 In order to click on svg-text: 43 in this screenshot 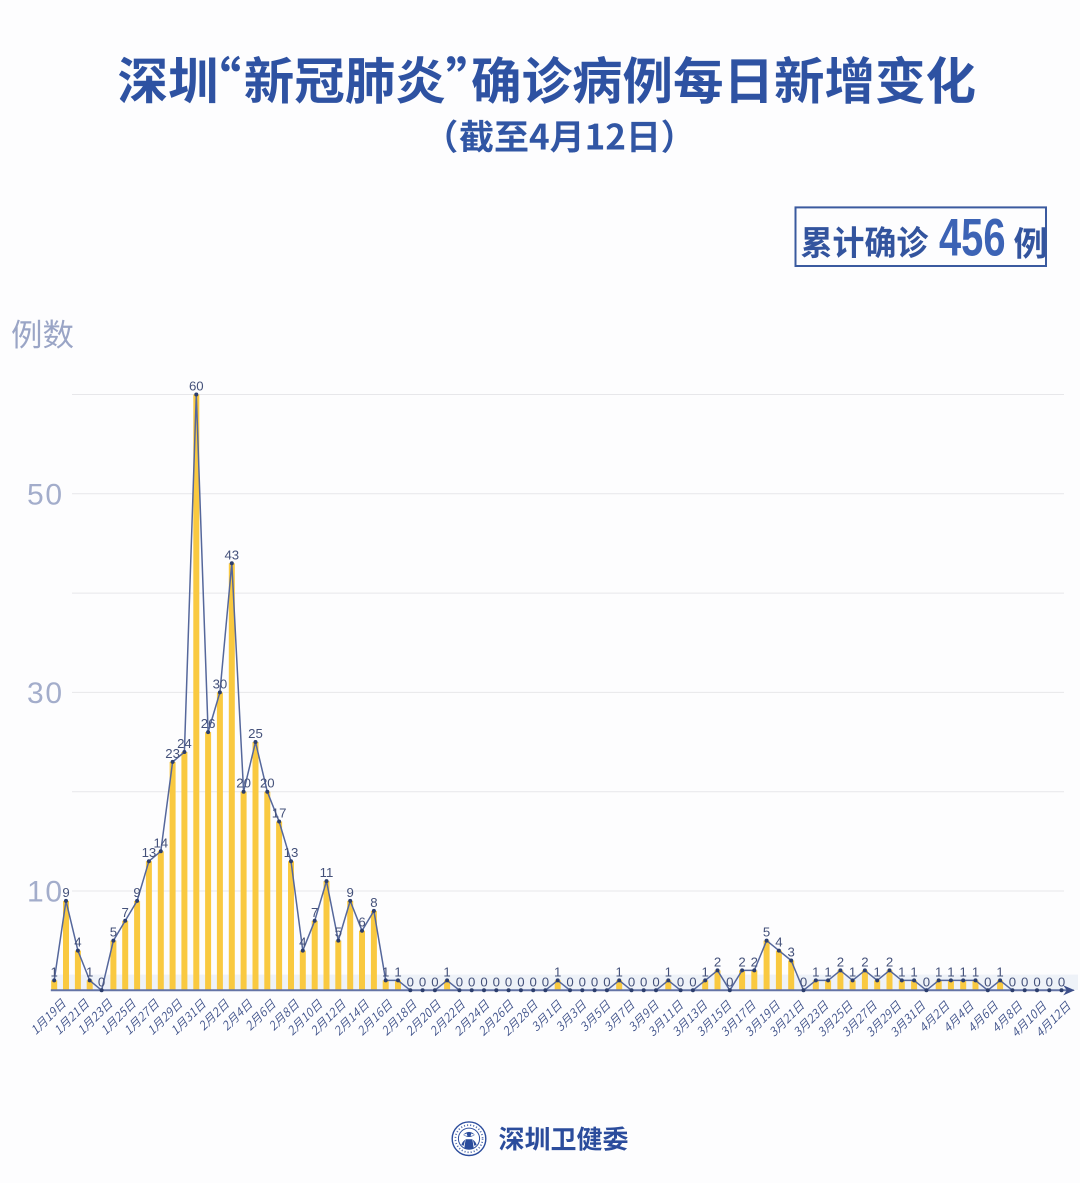, I will do `click(231, 554)`.